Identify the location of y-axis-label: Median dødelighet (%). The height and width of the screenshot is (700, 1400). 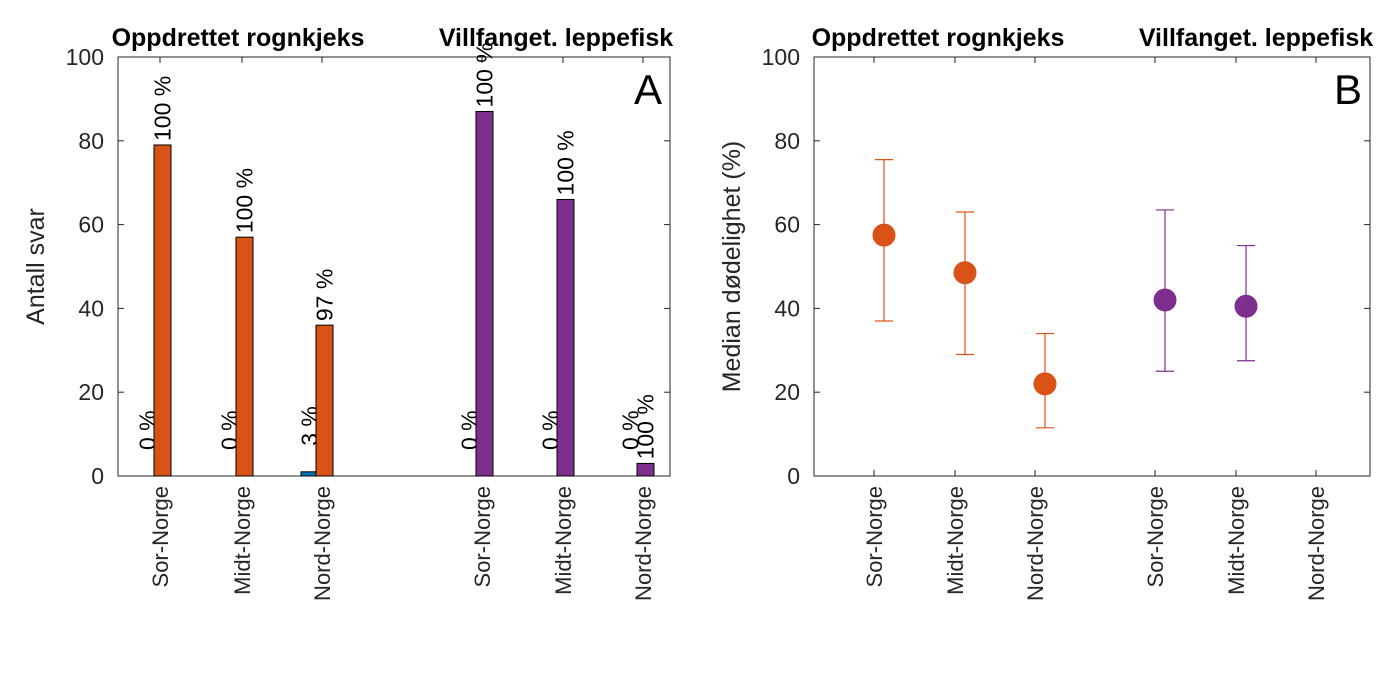
(732, 267).